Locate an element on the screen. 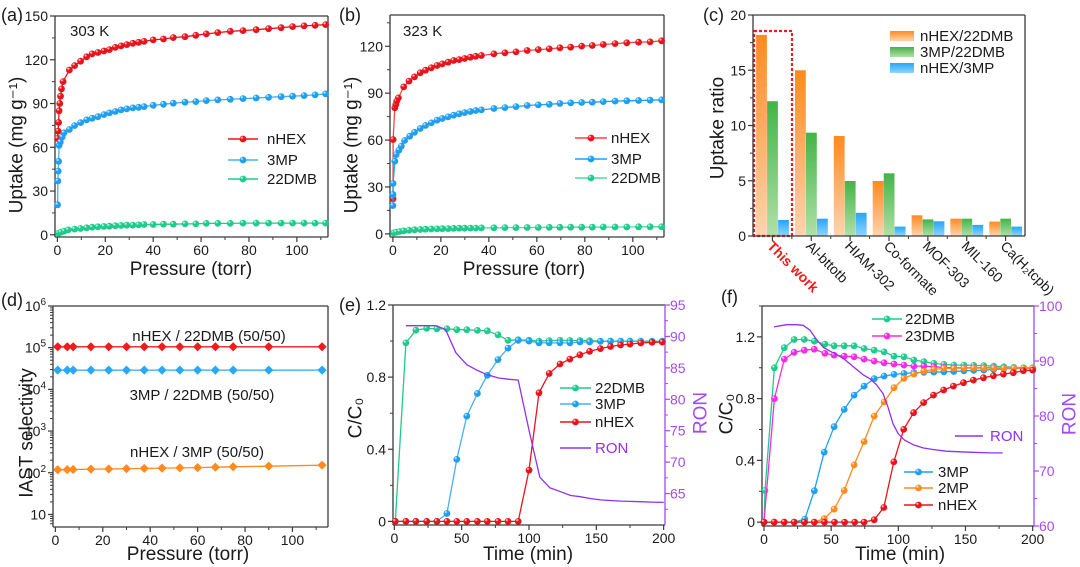 Image resolution: width=1080 pixels, height=567 pixels. y-tick-label: 102 is located at coordinates (36, 472).